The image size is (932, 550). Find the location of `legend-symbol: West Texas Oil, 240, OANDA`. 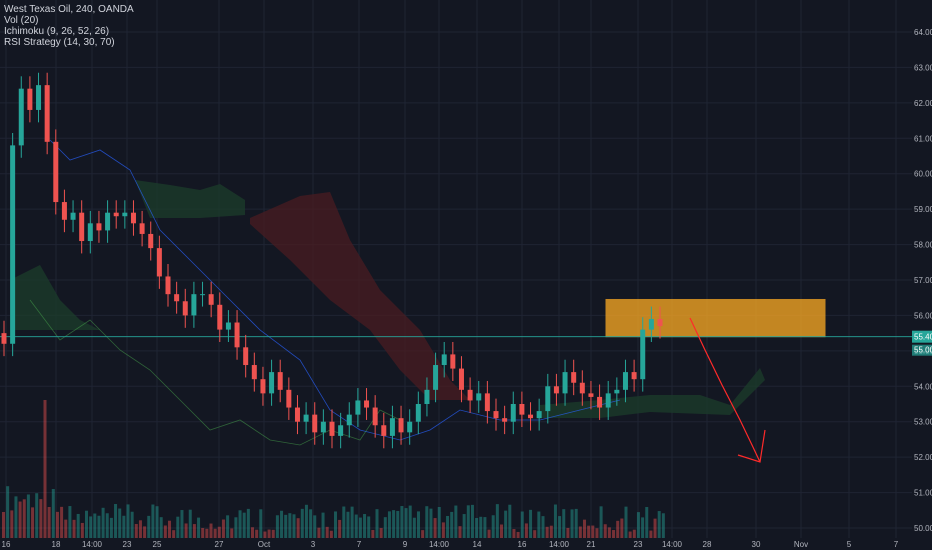

legend-symbol: West Texas Oil, 240, OANDA is located at coordinates (69, 9).